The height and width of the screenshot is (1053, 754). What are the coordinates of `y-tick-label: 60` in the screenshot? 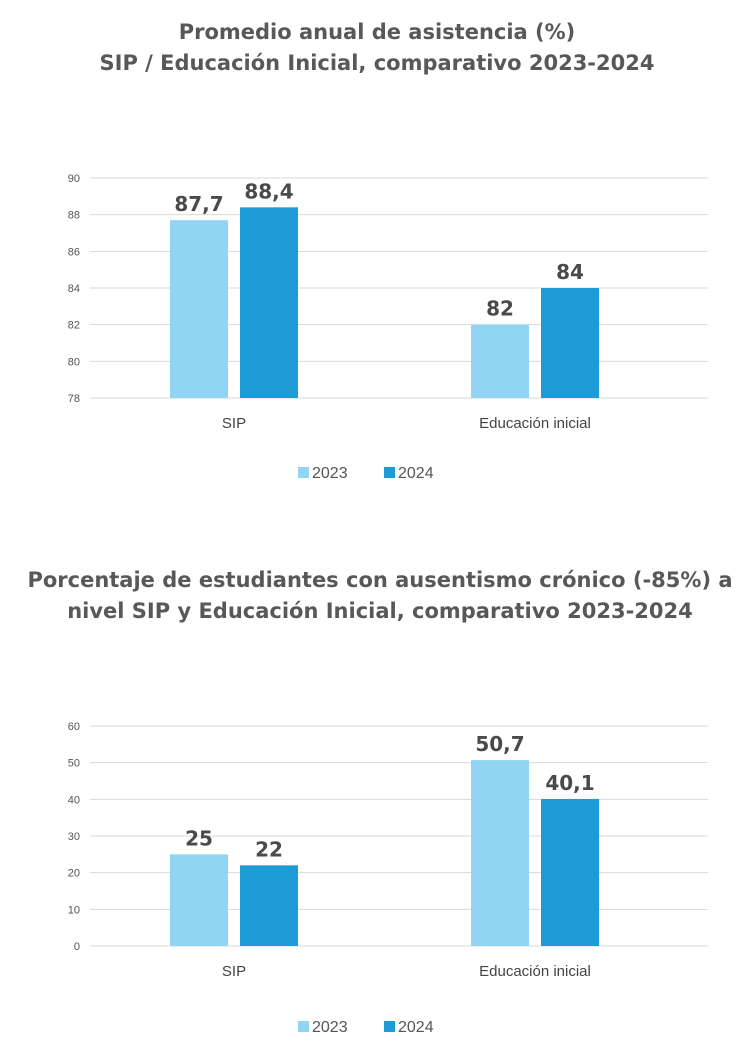 It's located at (74, 727).